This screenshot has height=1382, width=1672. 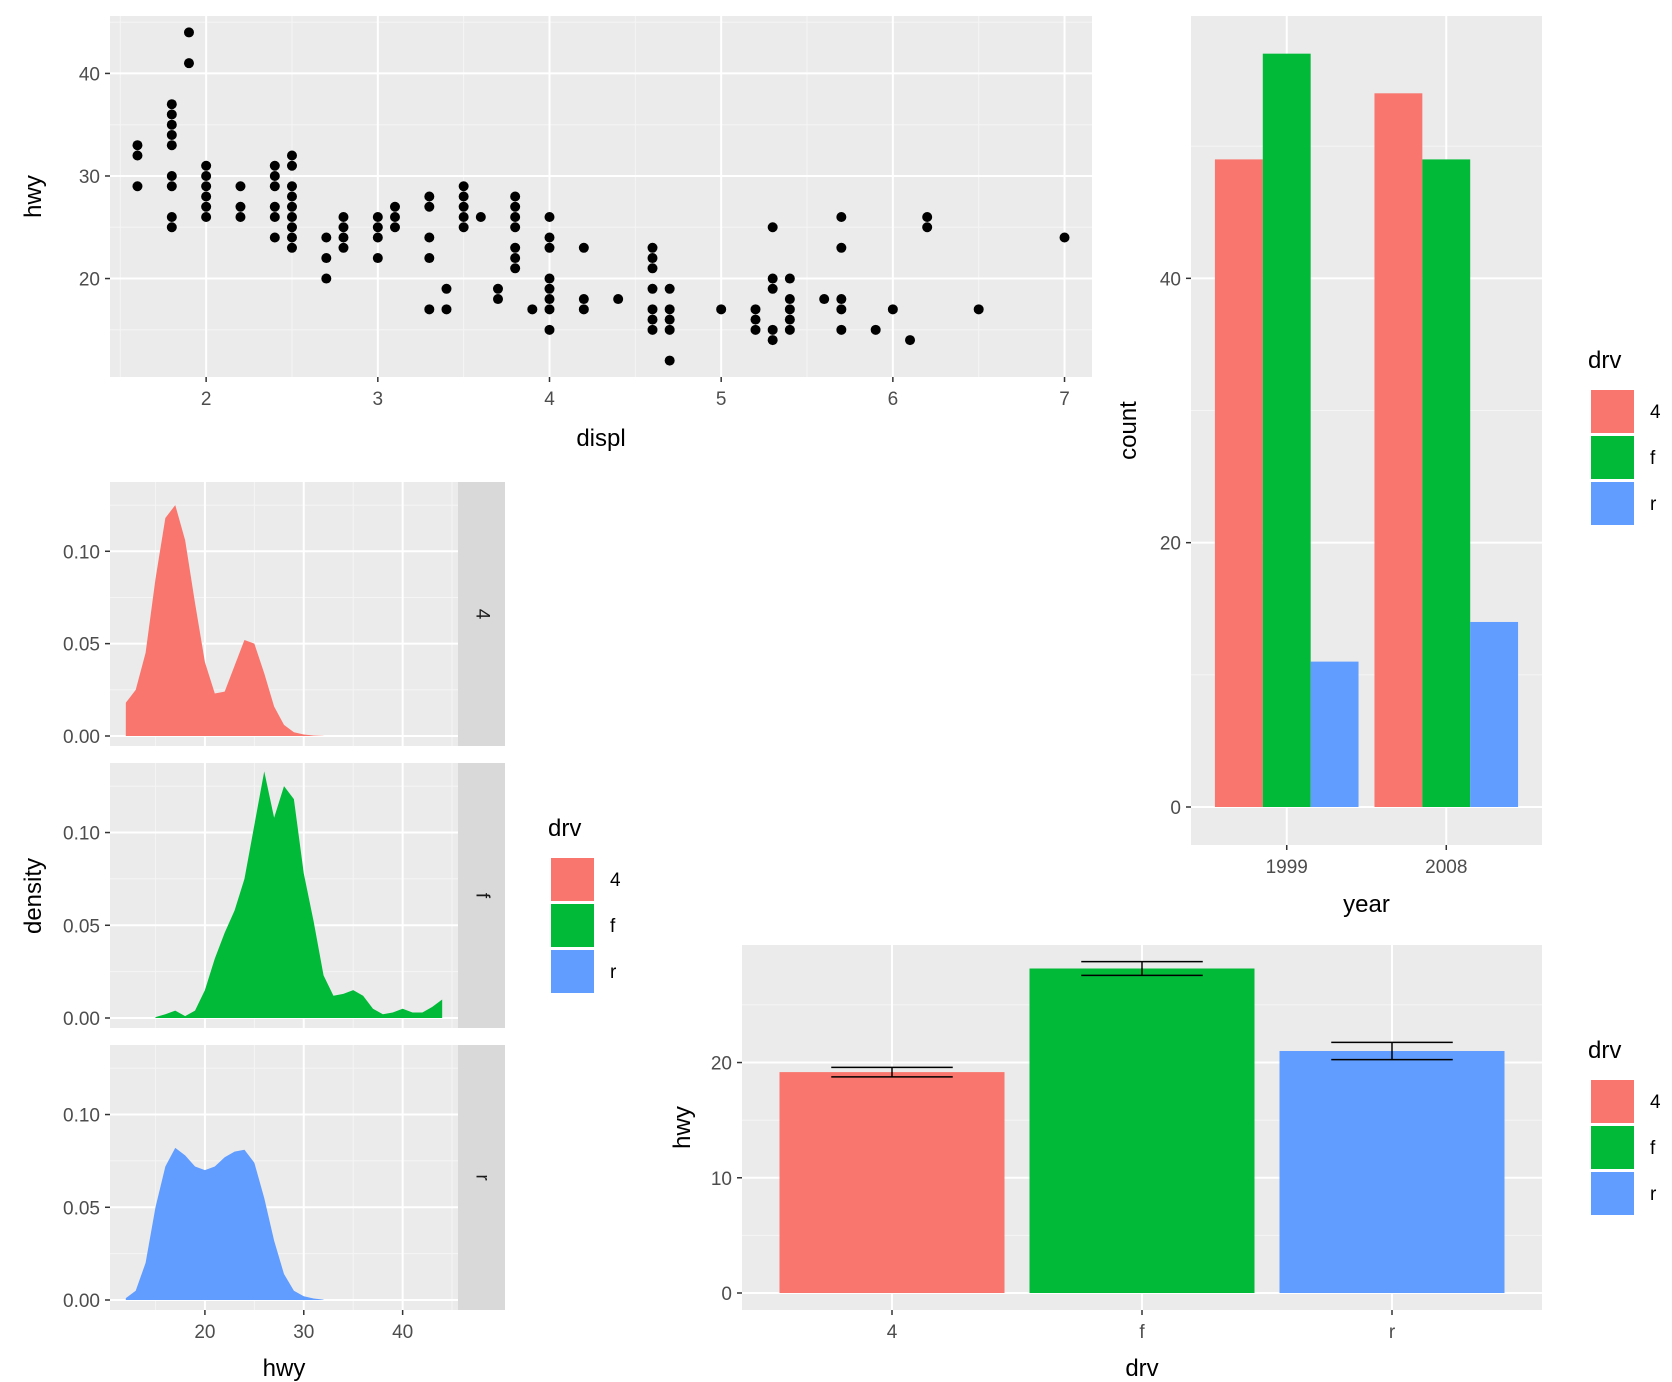 What do you see at coordinates (81, 552) in the screenshot?
I see `density-y-tick-label: 0.10` at bounding box center [81, 552].